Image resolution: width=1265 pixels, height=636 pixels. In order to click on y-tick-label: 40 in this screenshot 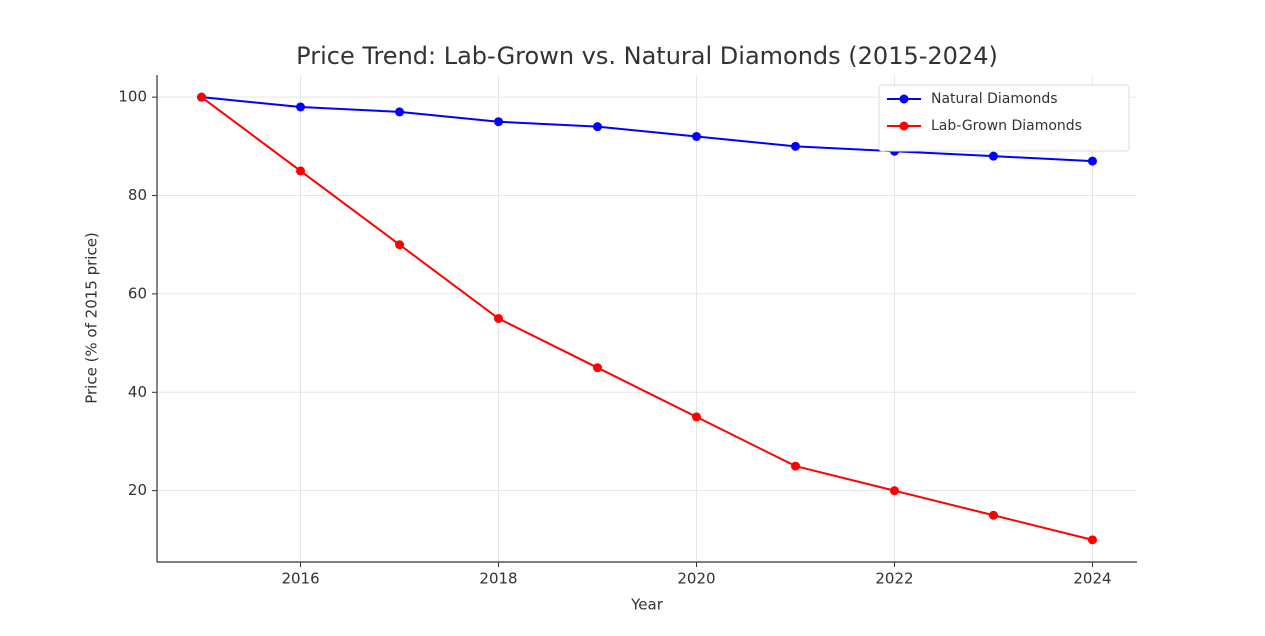, I will do `click(137, 392)`.